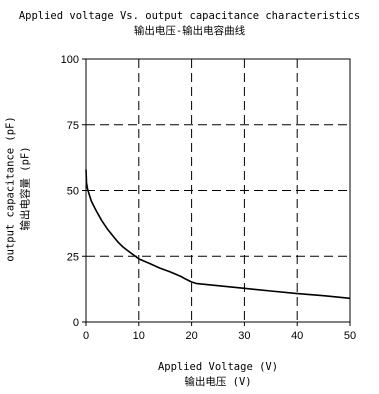 This screenshot has height=394, width=379. I want to click on y-tick-label: 75, so click(73, 126).